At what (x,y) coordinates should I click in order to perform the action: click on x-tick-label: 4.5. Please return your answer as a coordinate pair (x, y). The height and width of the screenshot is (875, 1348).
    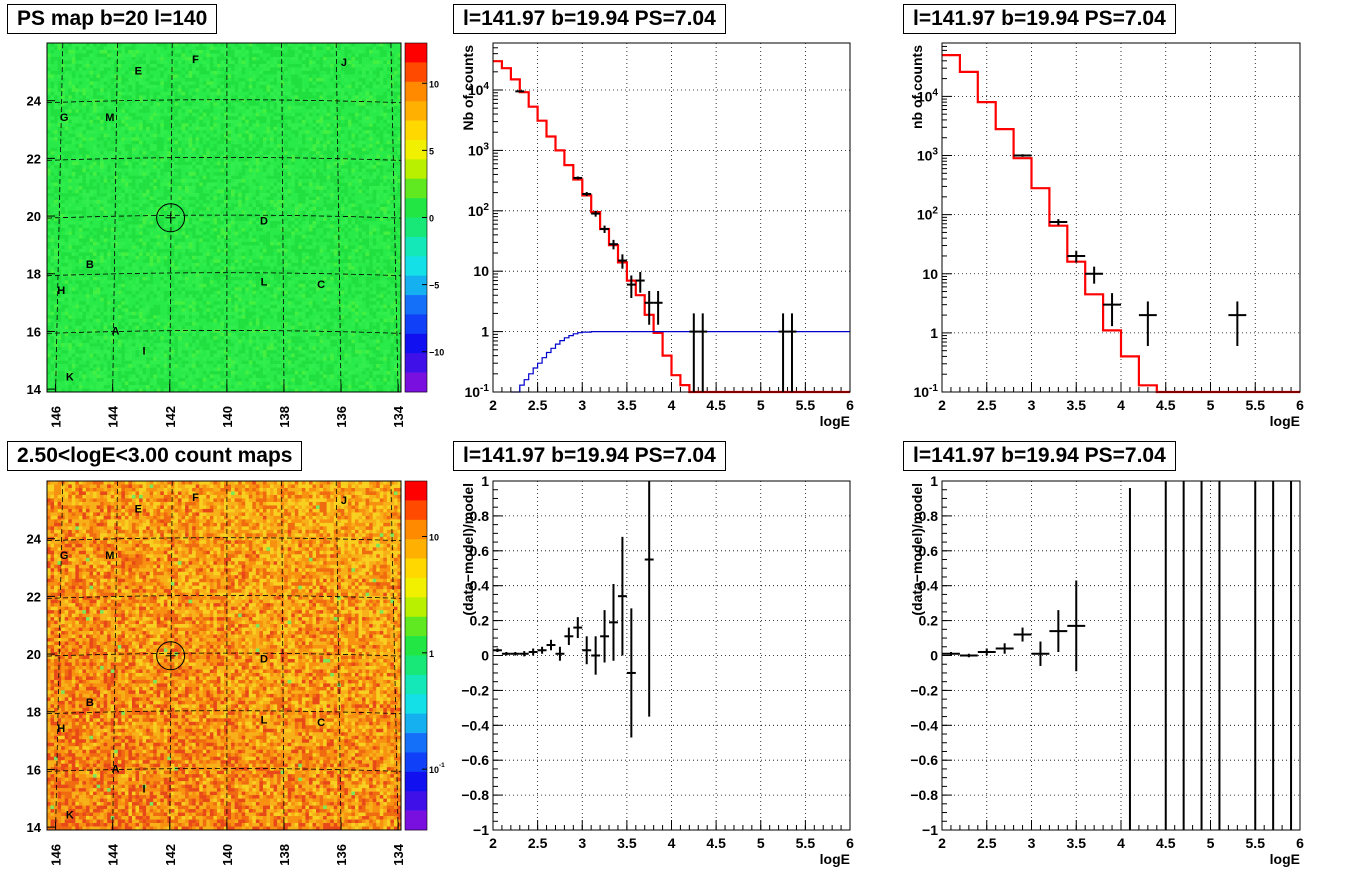
    Looking at the image, I should click on (716, 843).